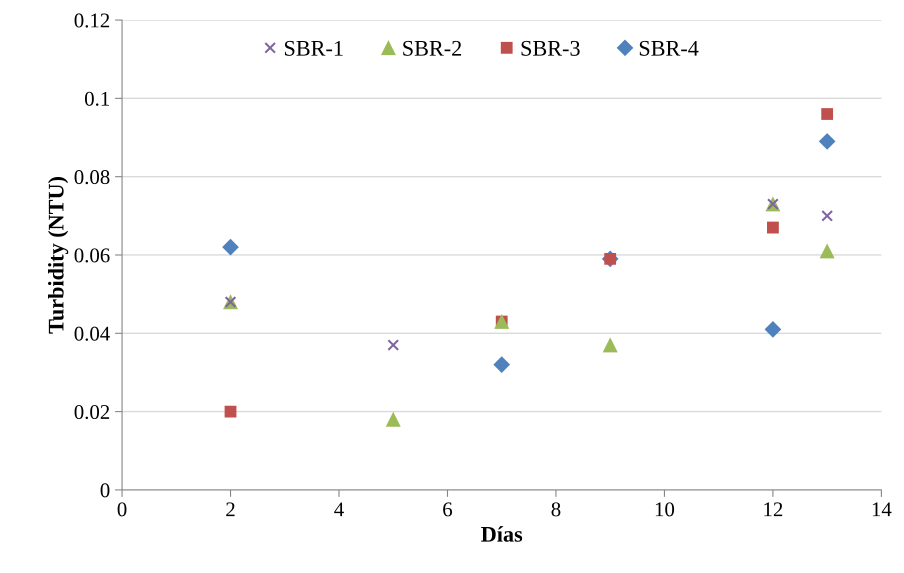  What do you see at coordinates (447, 509) in the screenshot?
I see `x-tick-label: 6` at bounding box center [447, 509].